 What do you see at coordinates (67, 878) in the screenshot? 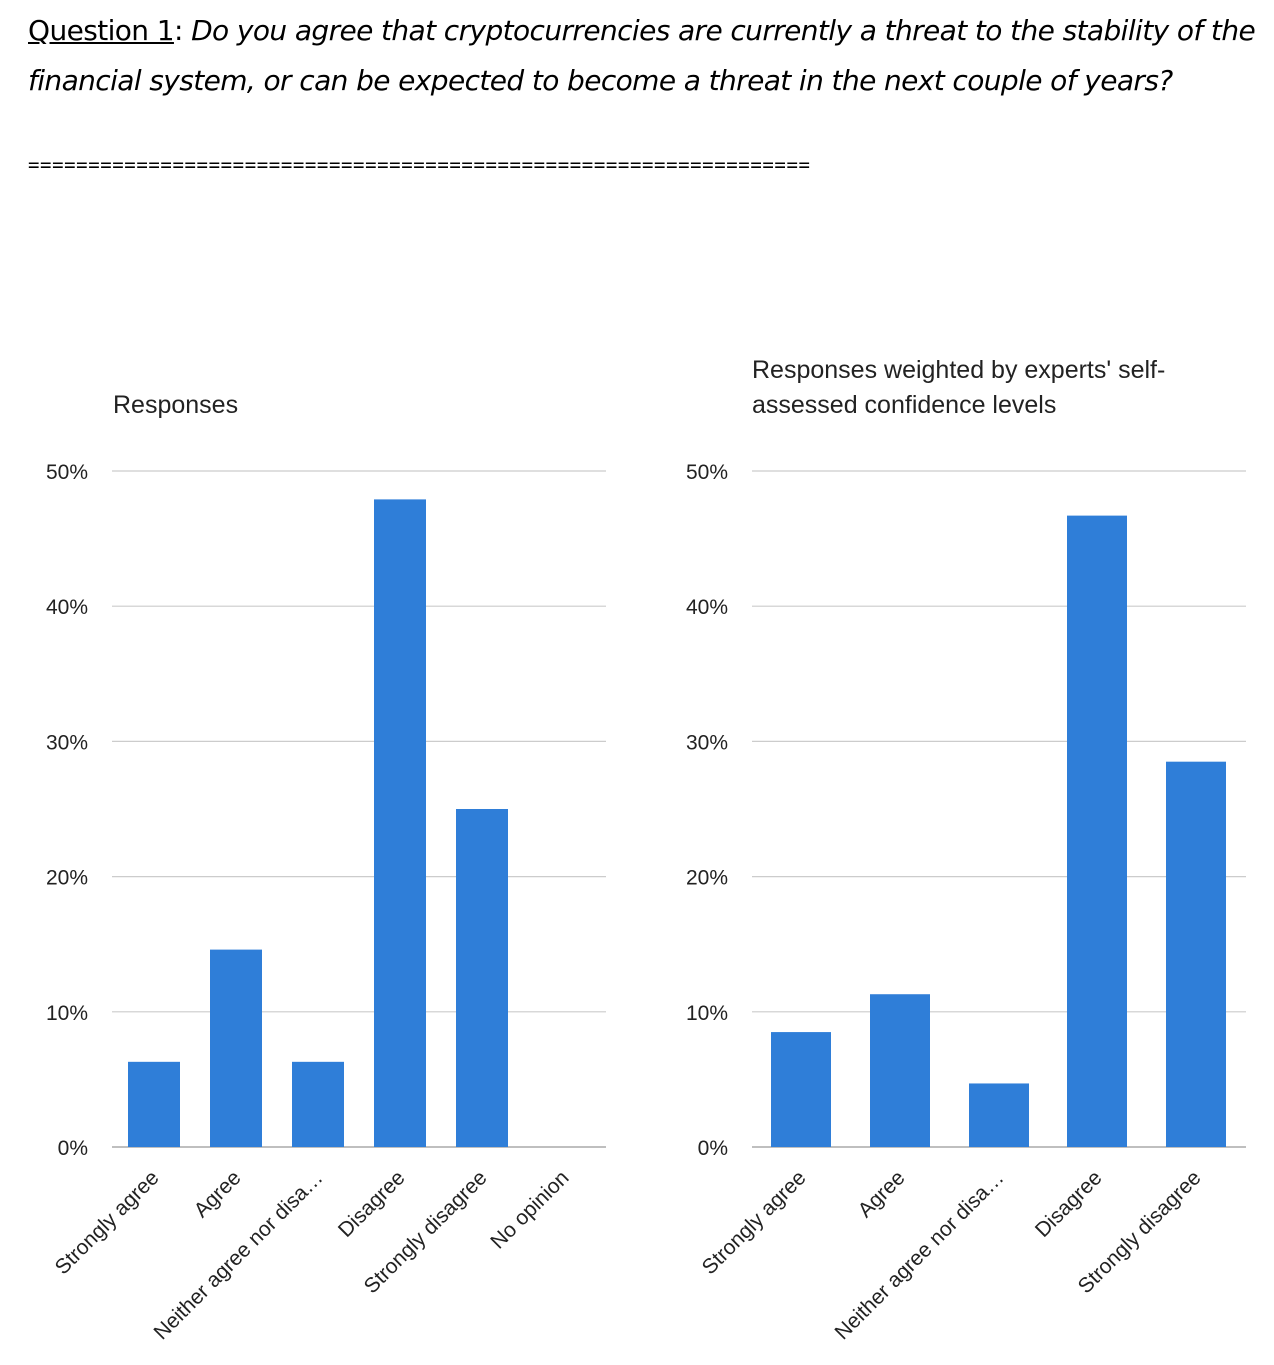
I see `responses-y-tick-label: 20%` at bounding box center [67, 878].